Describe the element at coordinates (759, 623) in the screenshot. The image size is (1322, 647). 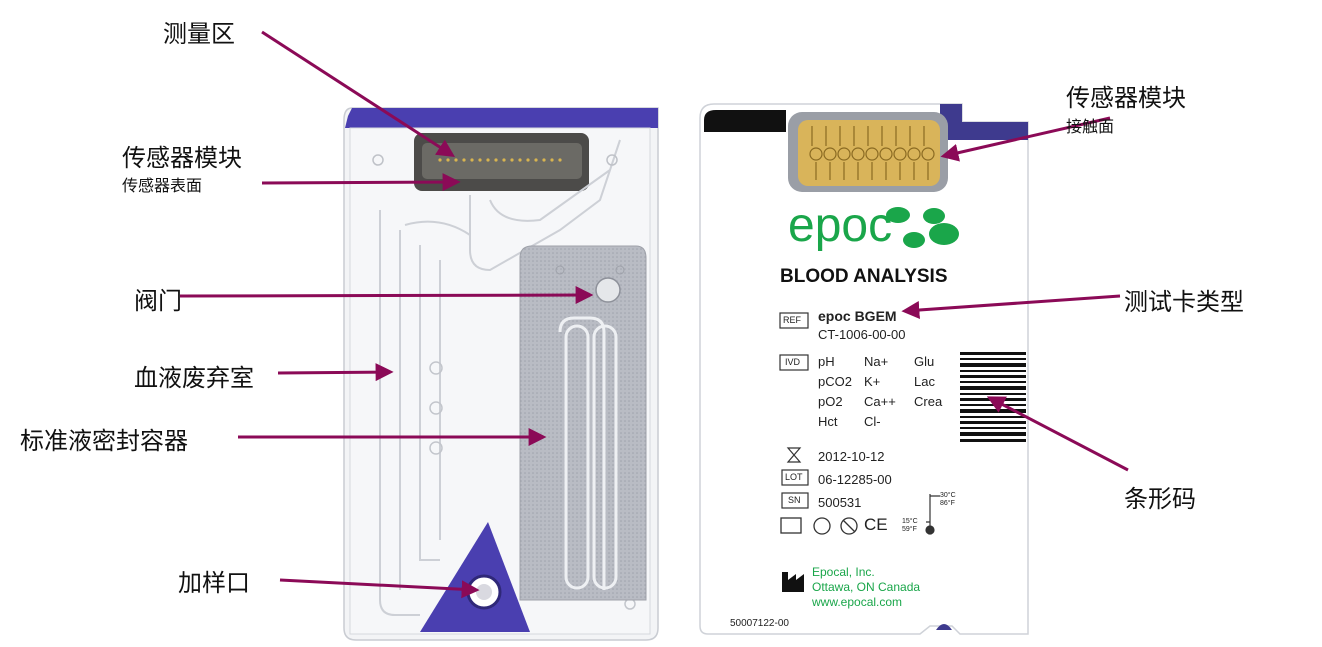
I see `part-number: 50007122-00` at that location.